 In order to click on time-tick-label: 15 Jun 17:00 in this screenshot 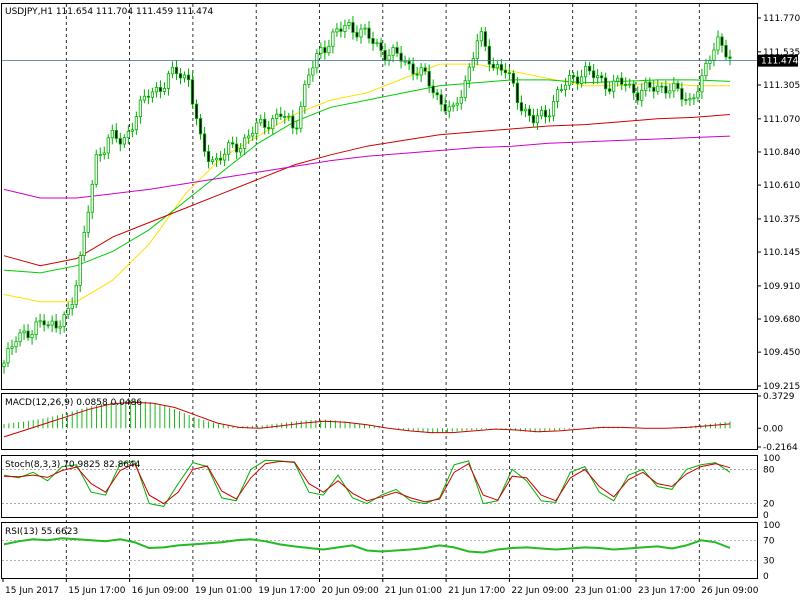, I will do `click(96, 591)`.